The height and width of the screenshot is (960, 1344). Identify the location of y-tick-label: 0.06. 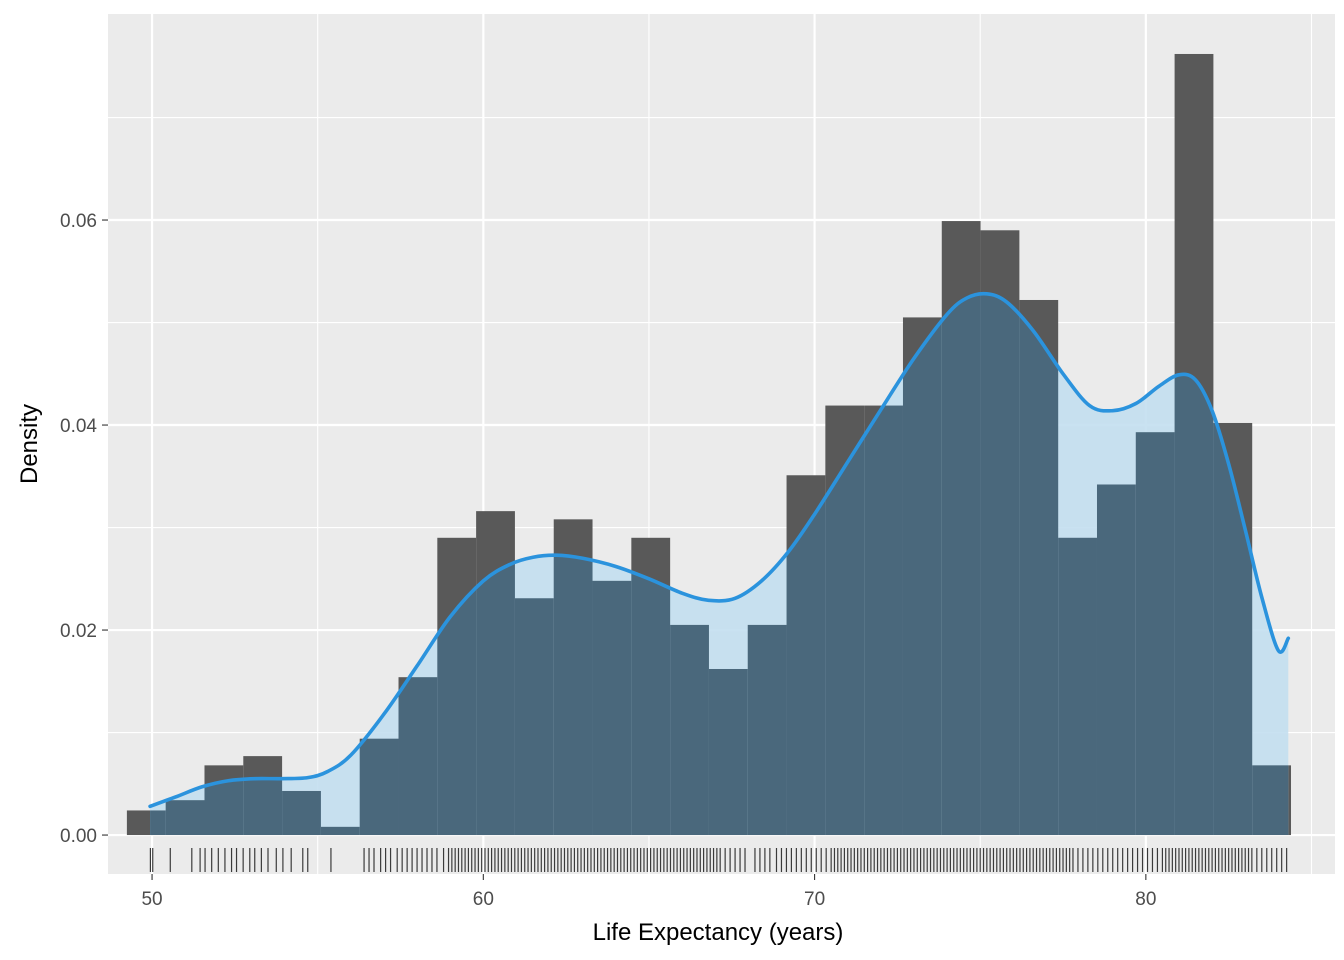
(78, 221).